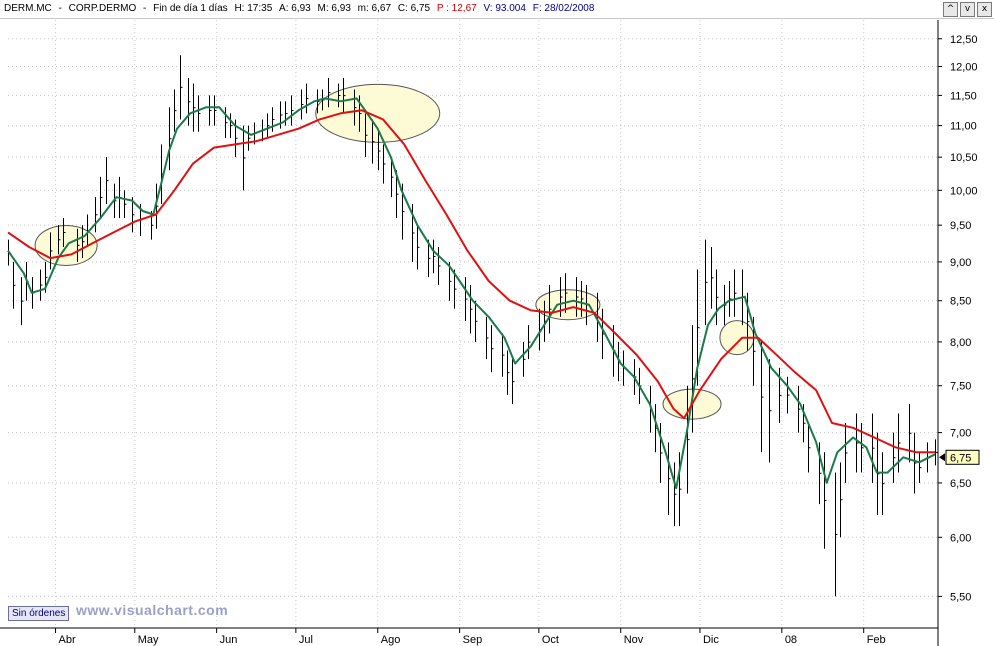 The width and height of the screenshot is (994, 646). I want to click on x-tick-label: Jun, so click(229, 640).